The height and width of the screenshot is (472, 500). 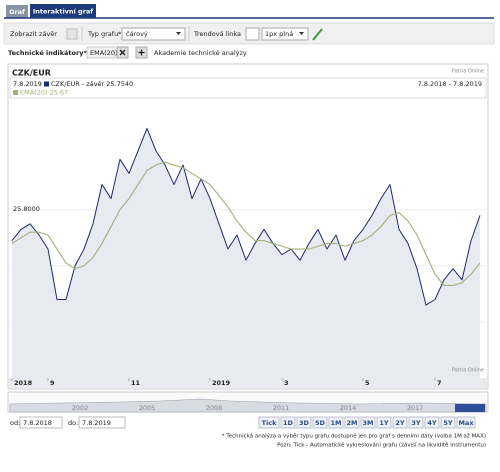 What do you see at coordinates (415, 408) in the screenshot?
I see `navigator-year: 2017` at bounding box center [415, 408].